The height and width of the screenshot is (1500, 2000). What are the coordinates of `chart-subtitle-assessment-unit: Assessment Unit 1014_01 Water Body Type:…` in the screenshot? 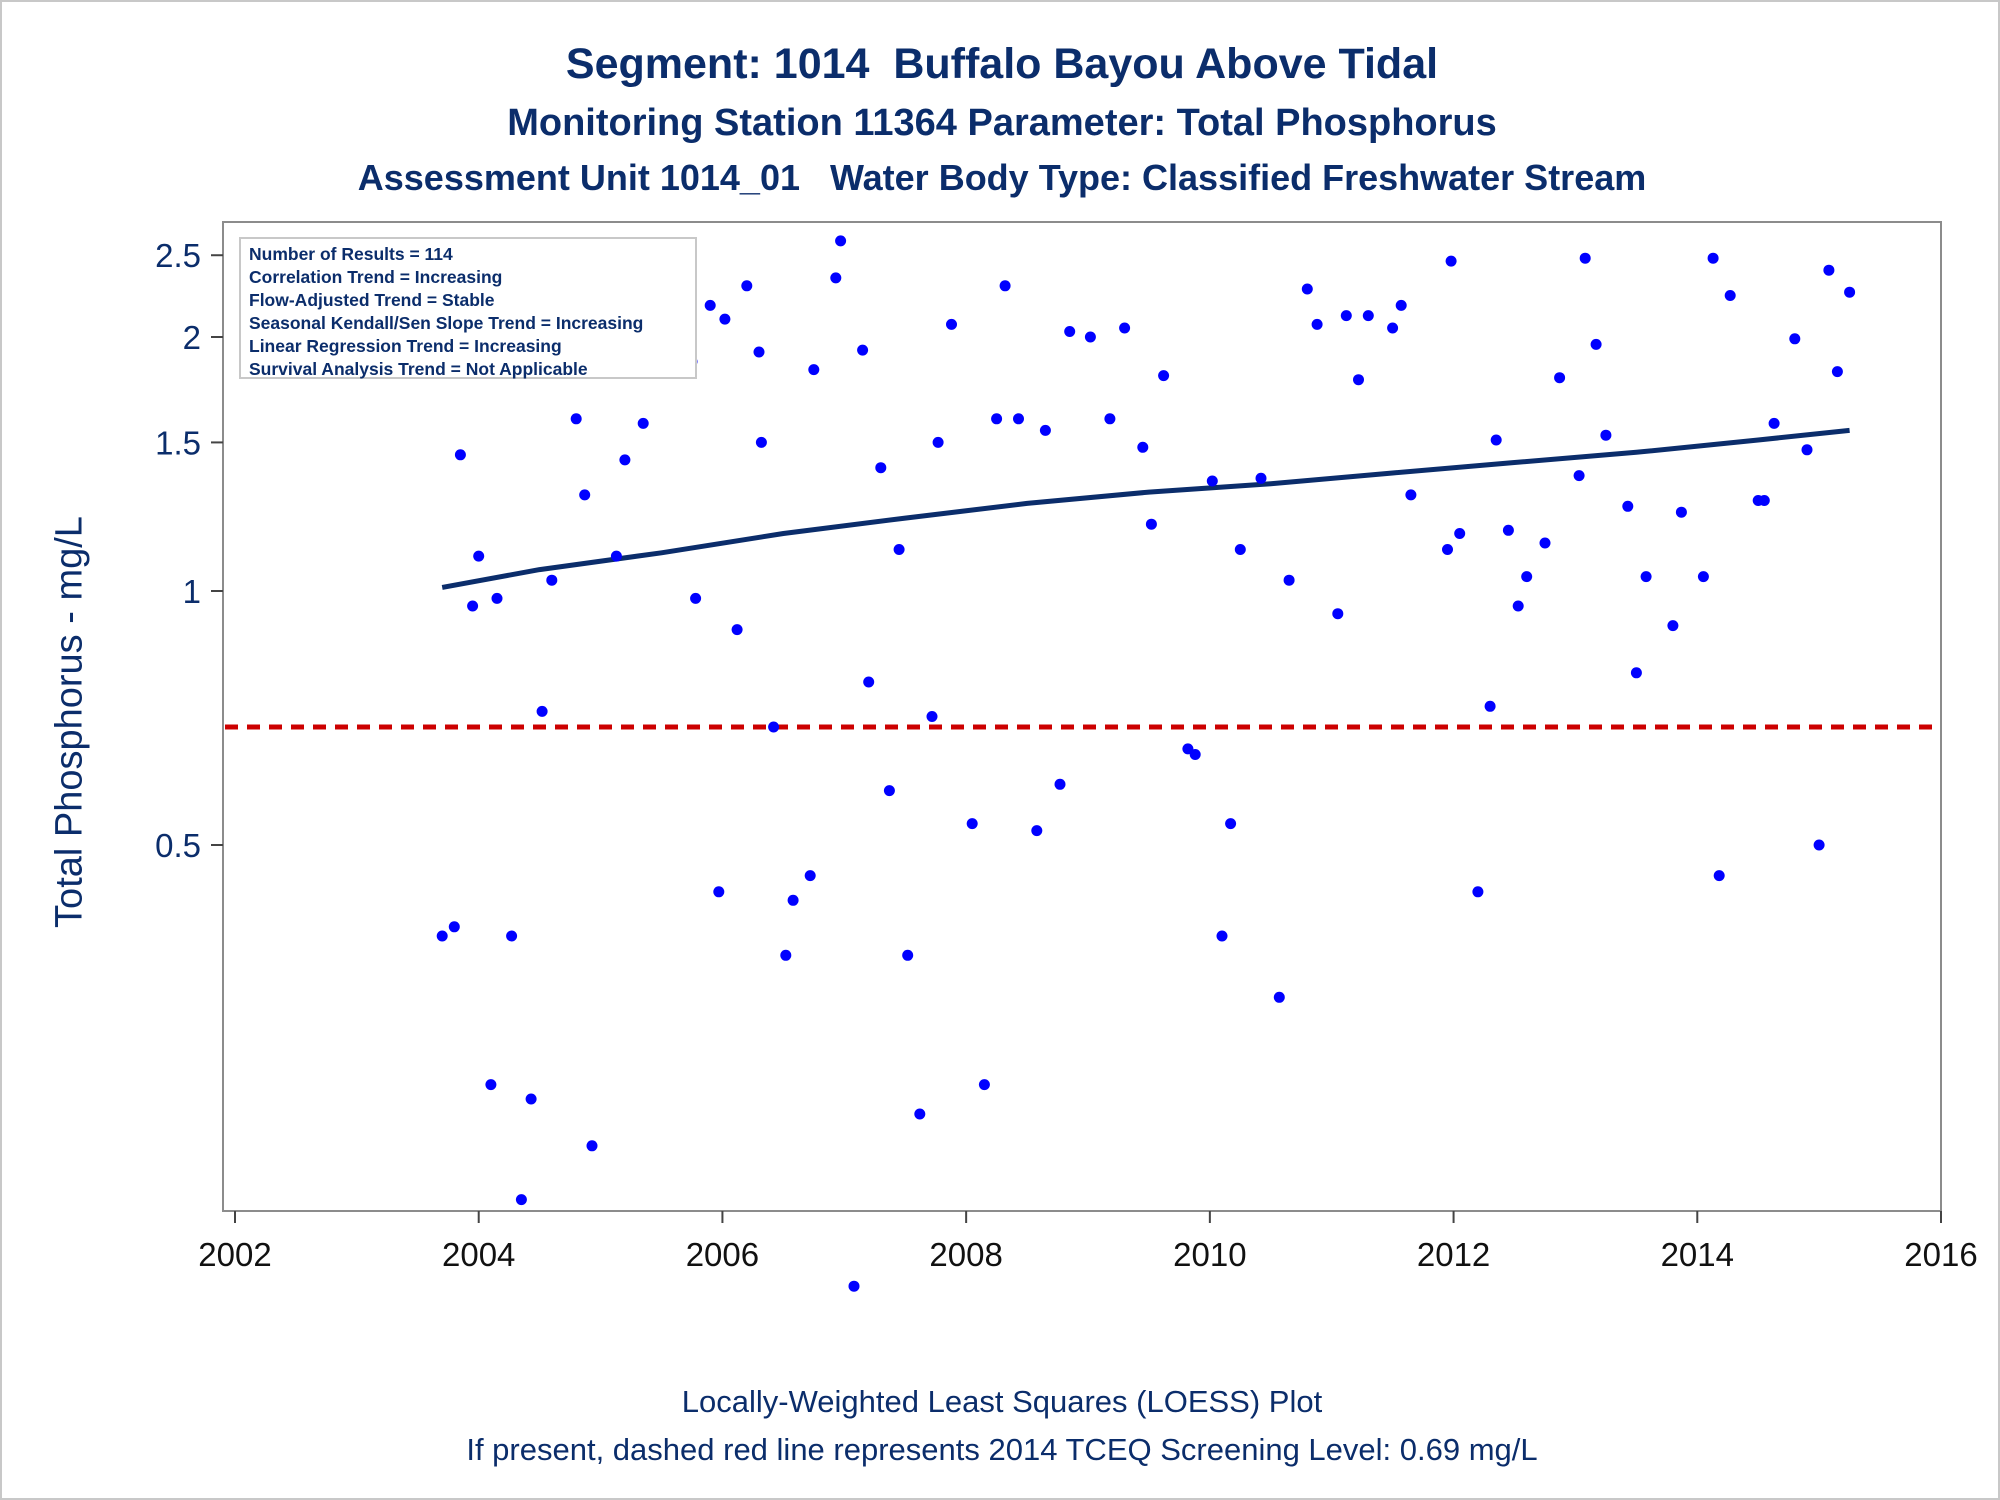 It's located at (1002, 177).